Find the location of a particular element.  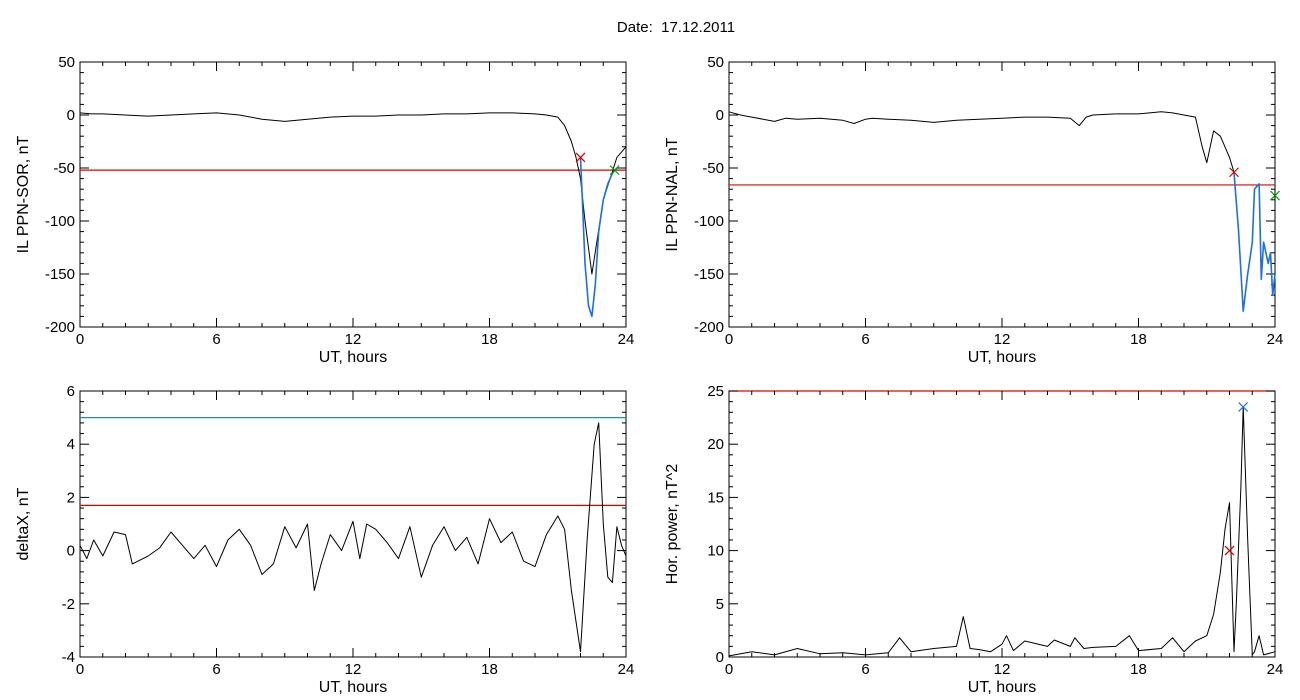

y-tick-label: -4 is located at coordinates (68, 657).